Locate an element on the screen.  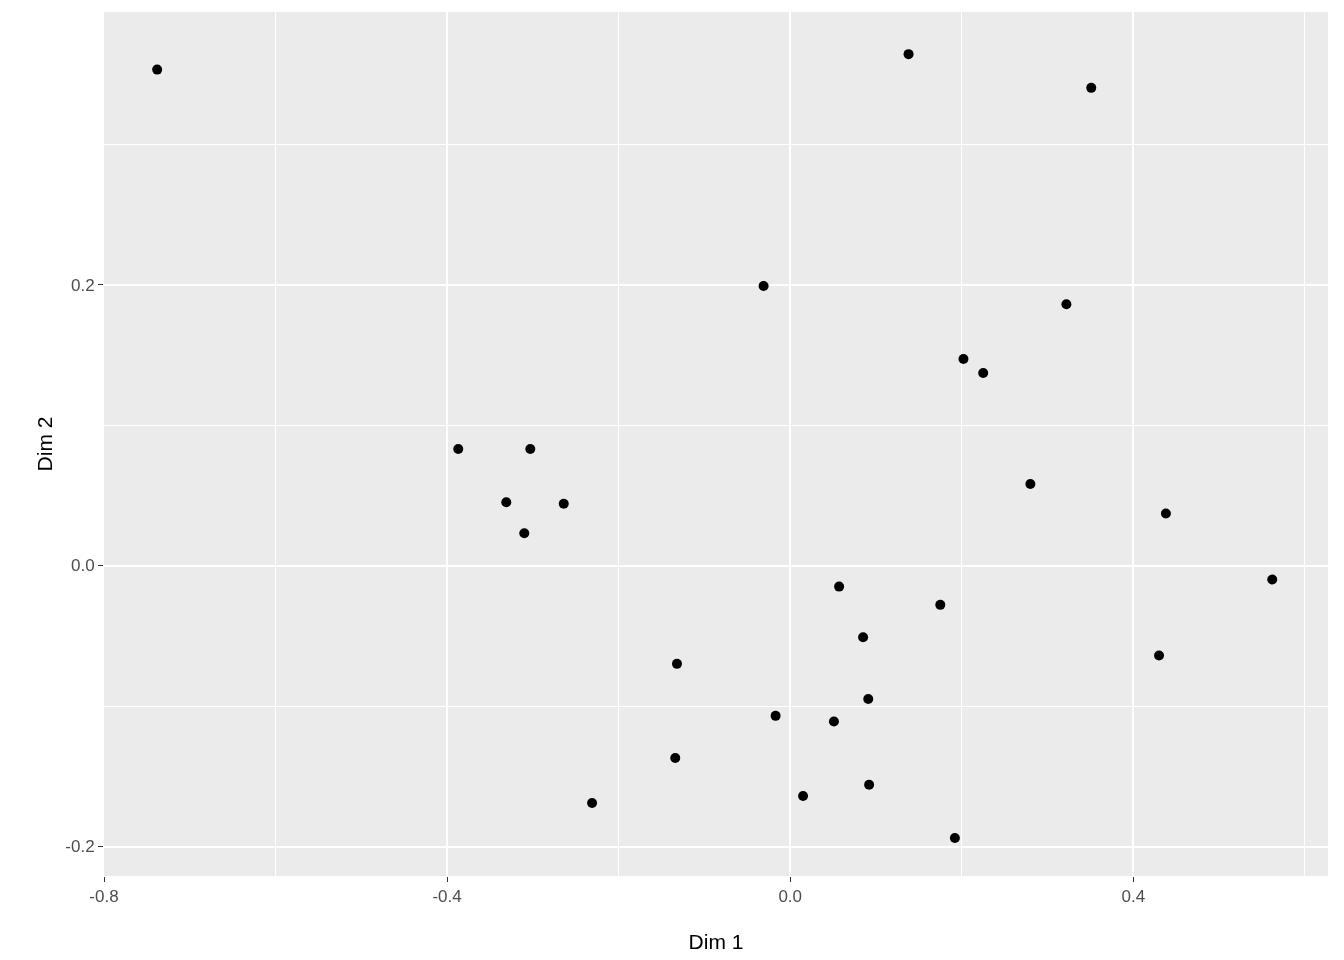
y-tick-label: -0.2 is located at coordinates (80, 847).